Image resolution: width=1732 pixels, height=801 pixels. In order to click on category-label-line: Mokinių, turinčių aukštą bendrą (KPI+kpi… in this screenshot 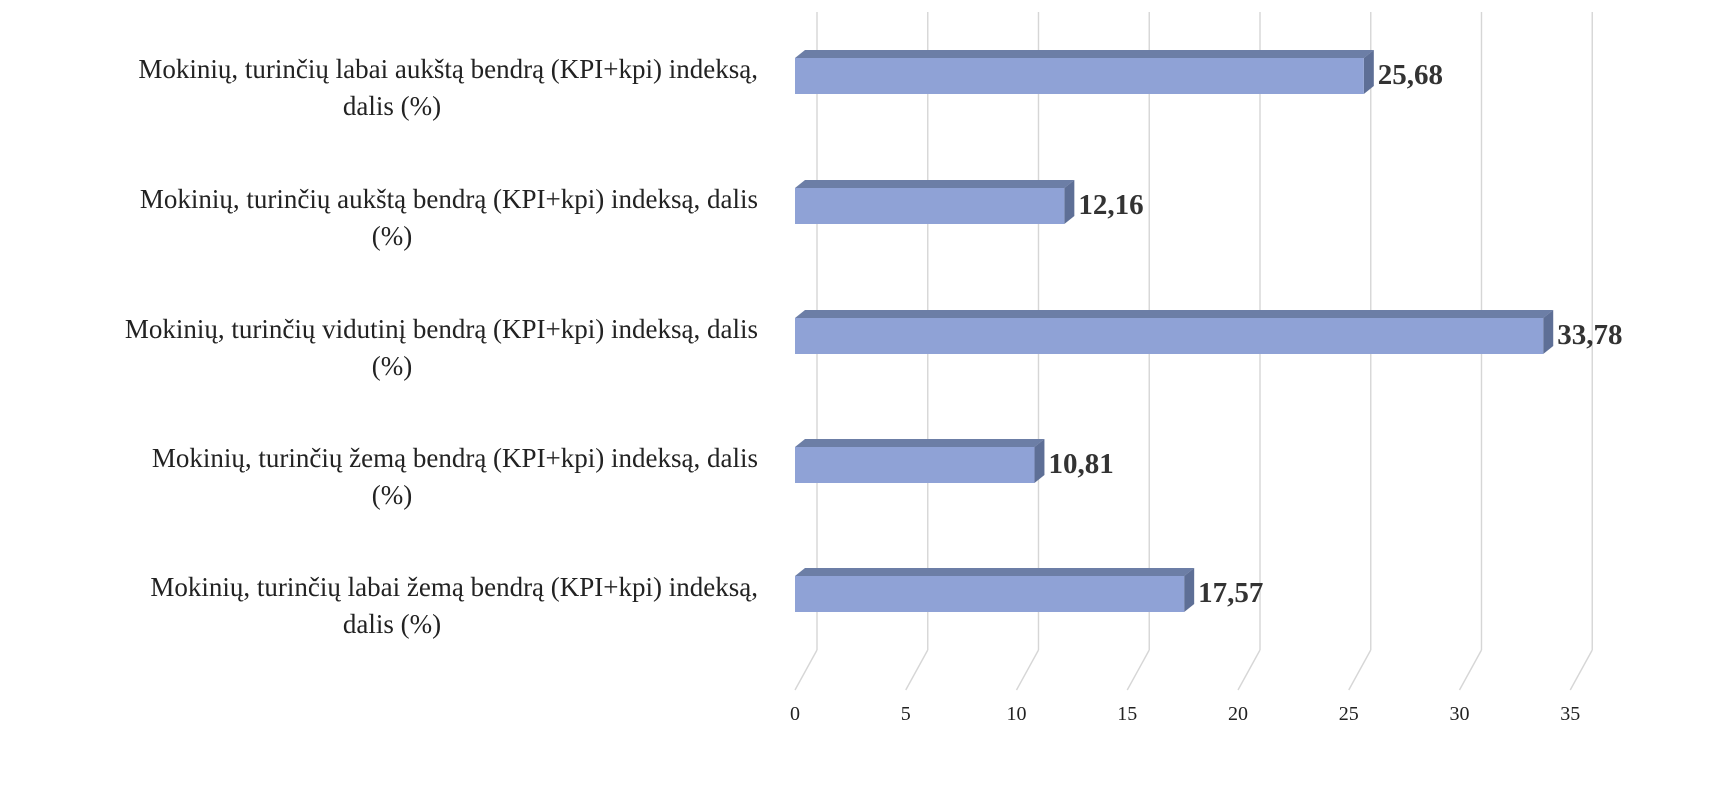, I will do `click(449, 199)`.